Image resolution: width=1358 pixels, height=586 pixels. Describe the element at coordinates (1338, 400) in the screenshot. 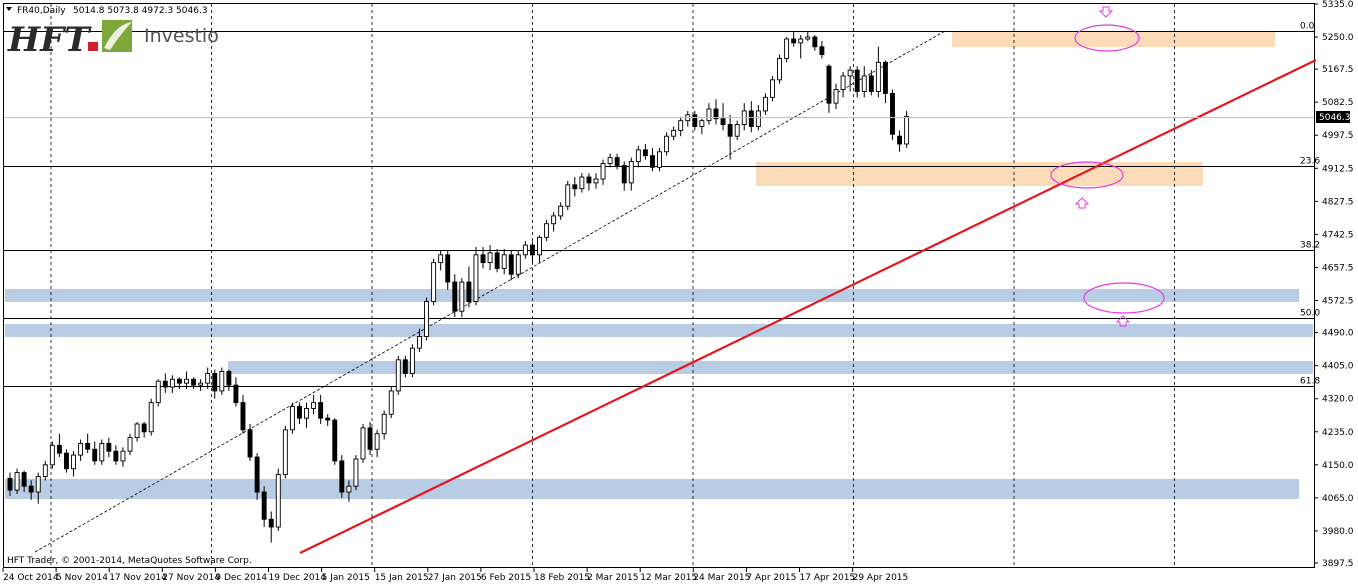

I see `price-axis-label: 4320.0` at that location.